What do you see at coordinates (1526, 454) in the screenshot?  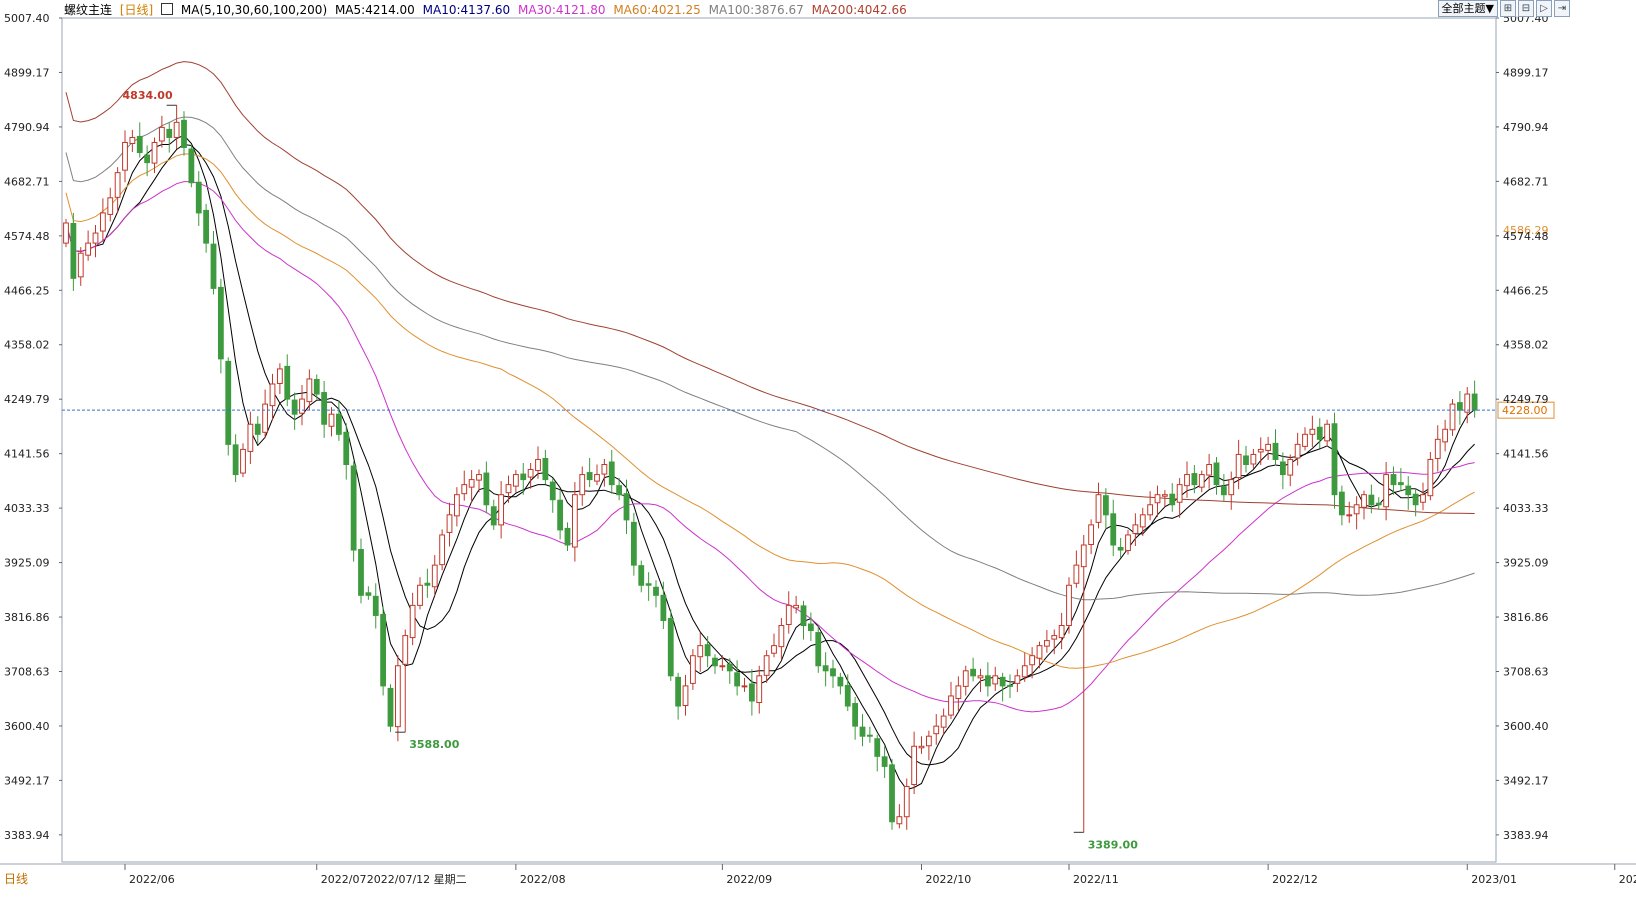 I see `y-tick-label-right: 4141.56` at bounding box center [1526, 454].